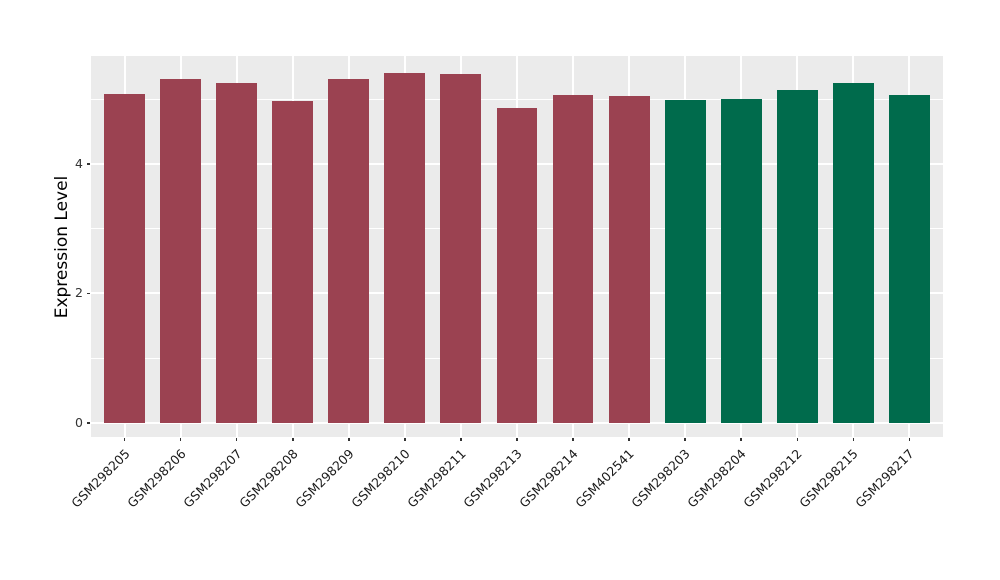  Describe the element at coordinates (492, 478) in the screenshot. I see `x-tick-label-text: GSM298213` at that location.